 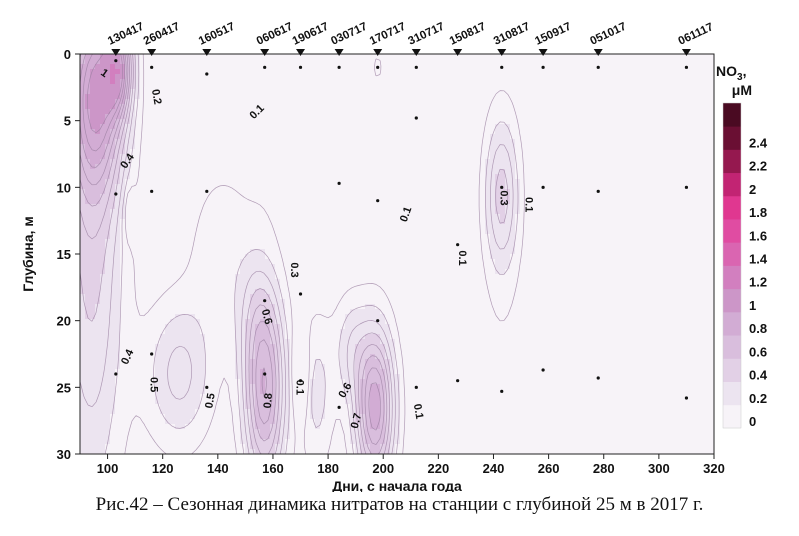 What do you see at coordinates (758, 351) in the screenshot?
I see `colorbar-tick-label: 0.6` at bounding box center [758, 351].